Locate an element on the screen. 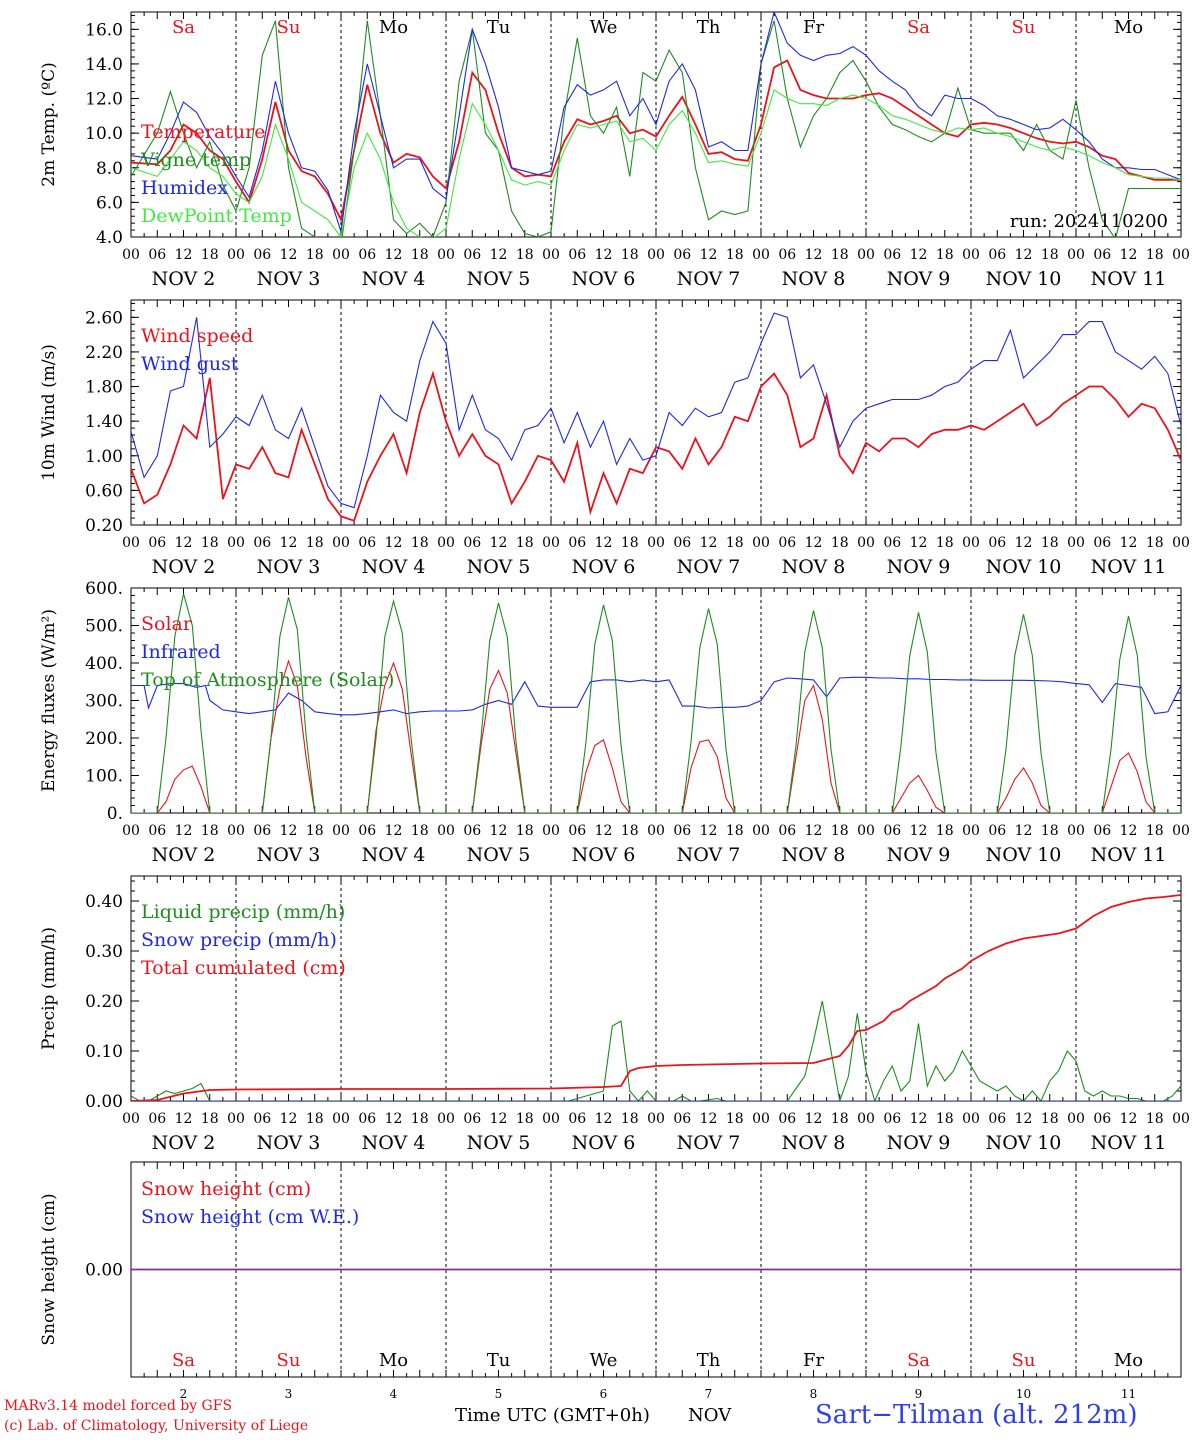 This screenshot has height=1440, width=1194. y-tick-label: 0.00 is located at coordinates (104, 1271).